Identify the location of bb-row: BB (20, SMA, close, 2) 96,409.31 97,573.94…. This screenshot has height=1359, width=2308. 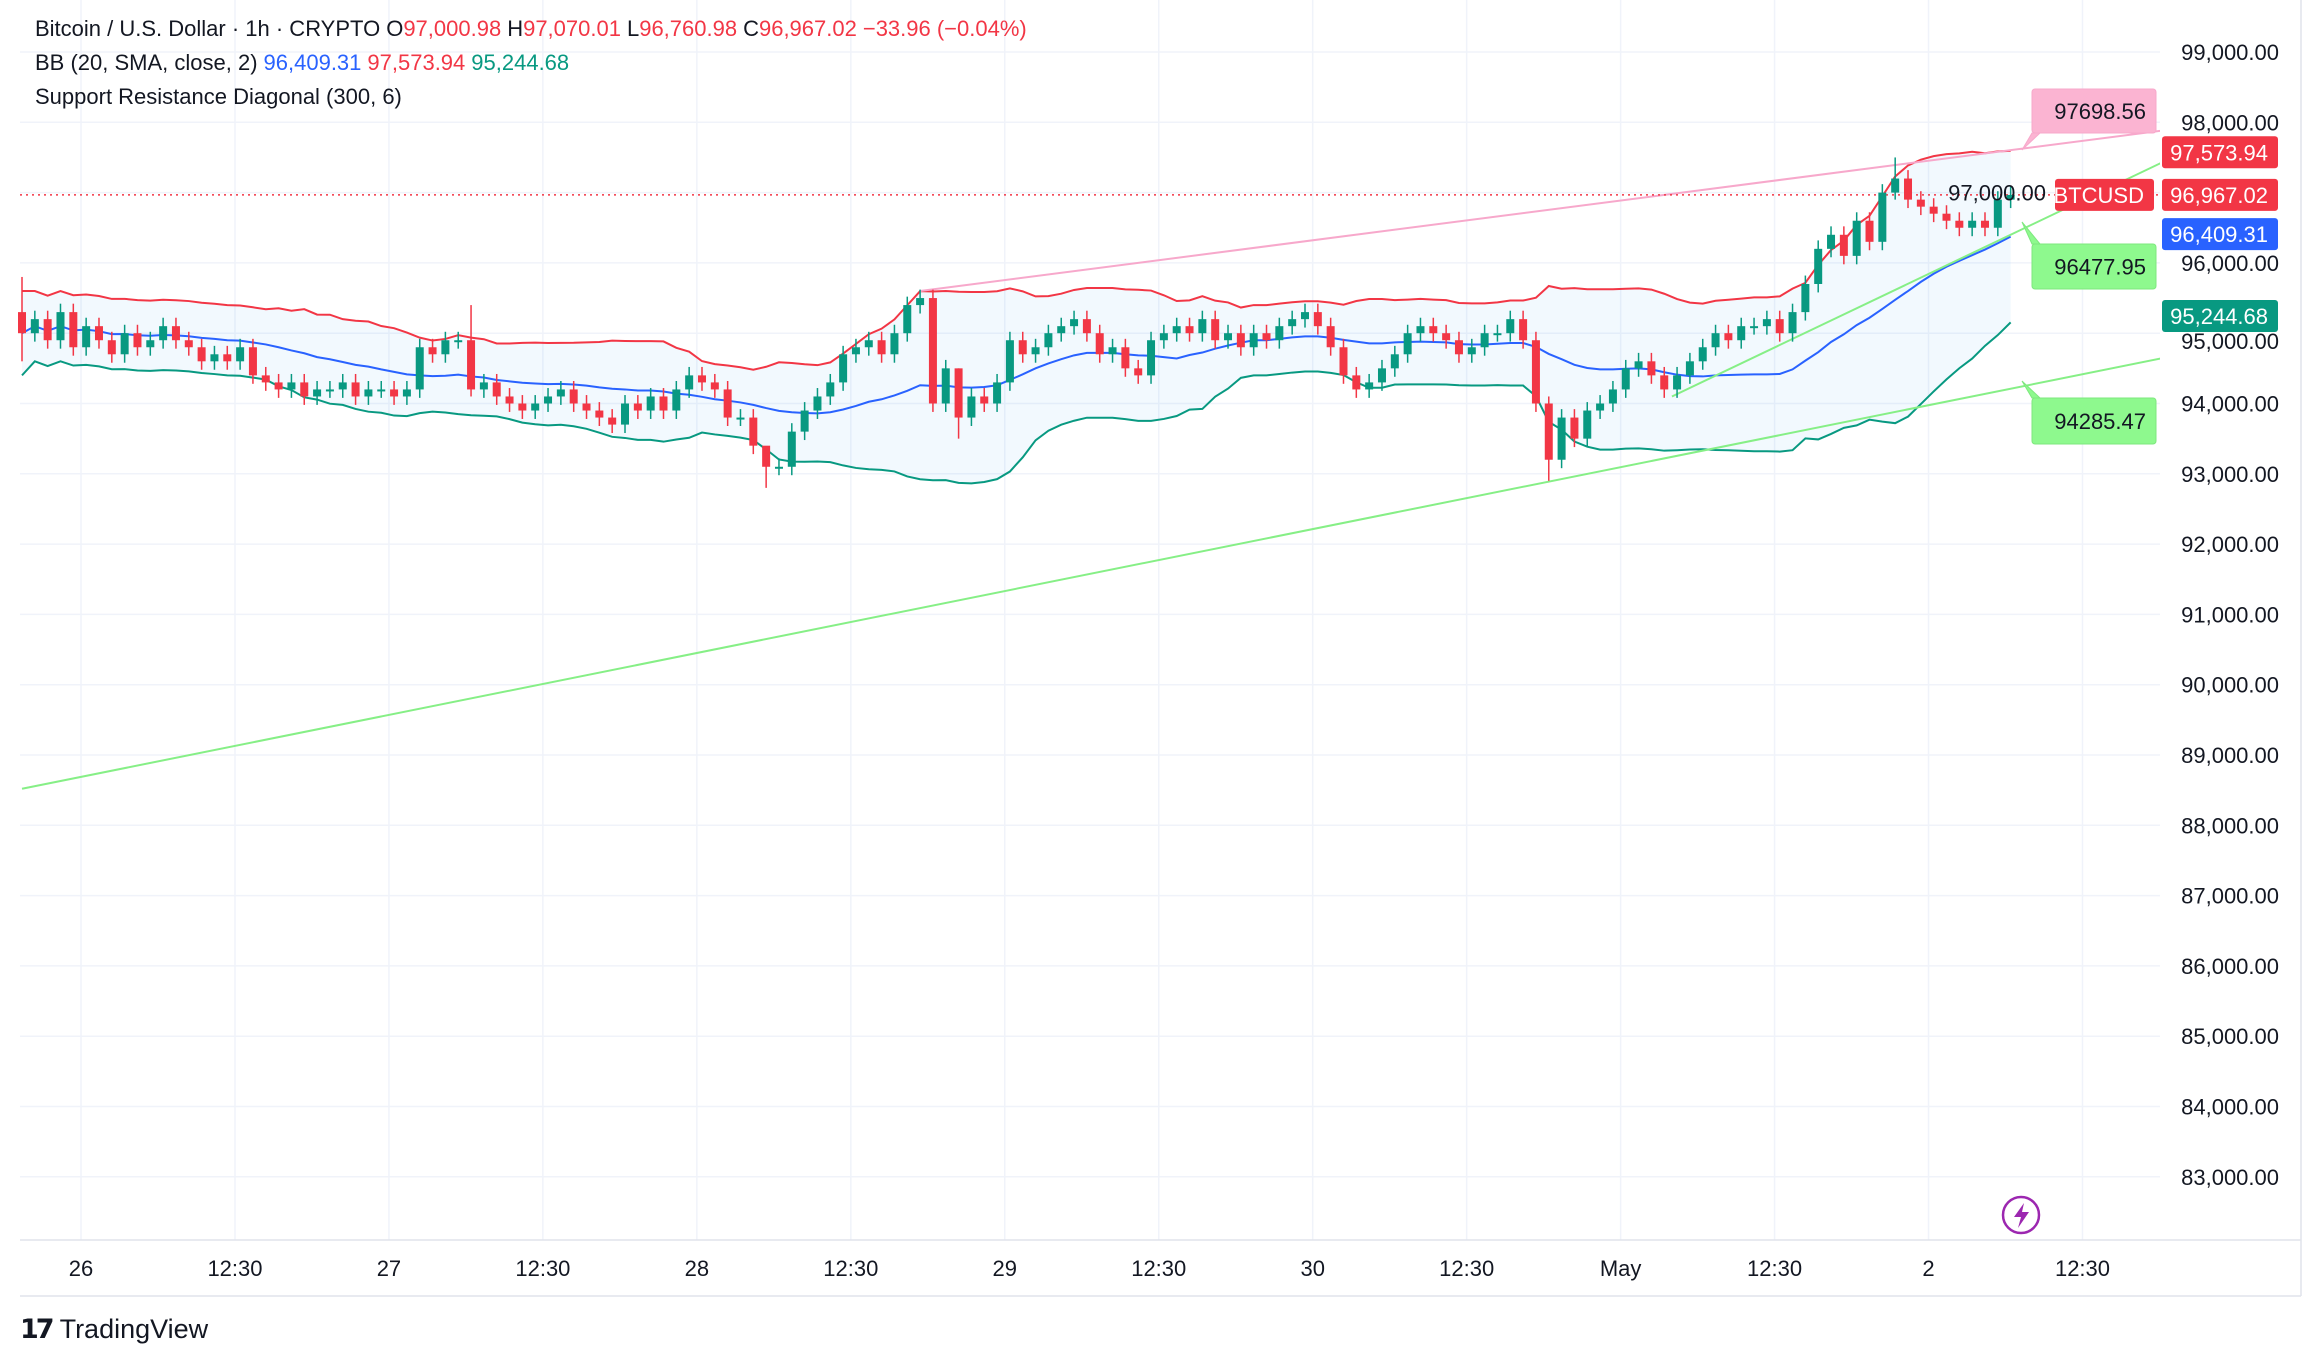
(534, 63).